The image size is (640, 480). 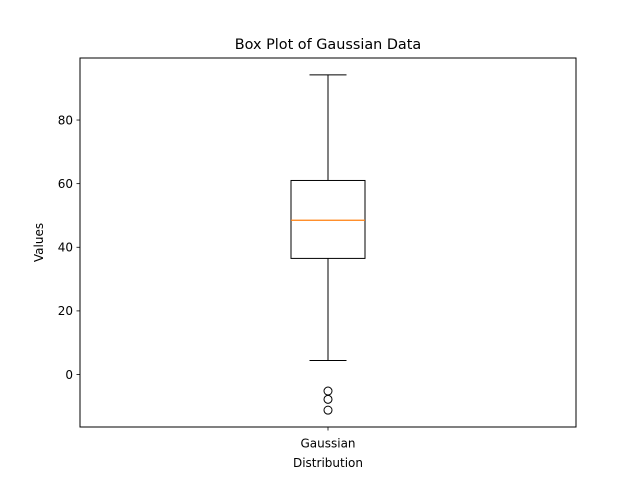 What do you see at coordinates (328, 463) in the screenshot?
I see `x-axis-label: Distribution` at bounding box center [328, 463].